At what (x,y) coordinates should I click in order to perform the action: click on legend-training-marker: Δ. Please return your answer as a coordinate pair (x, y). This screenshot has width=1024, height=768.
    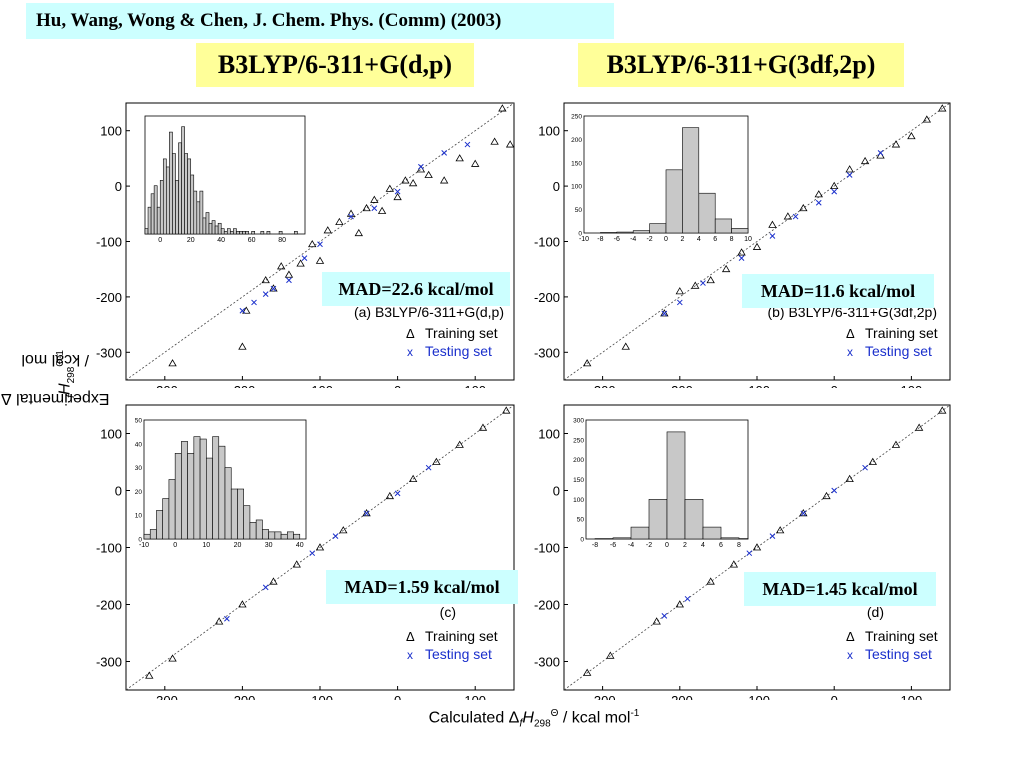
    Looking at the image, I should click on (410, 333).